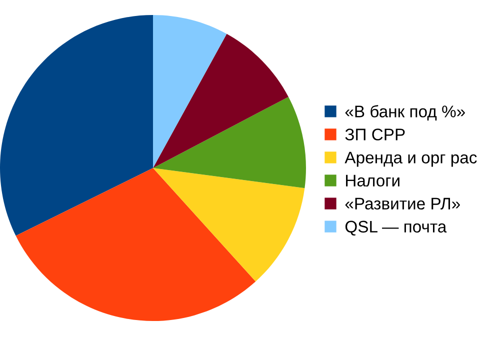  What do you see at coordinates (410, 159) in the screenshot?
I see `legend-label: Аренда и орг рас` at bounding box center [410, 159].